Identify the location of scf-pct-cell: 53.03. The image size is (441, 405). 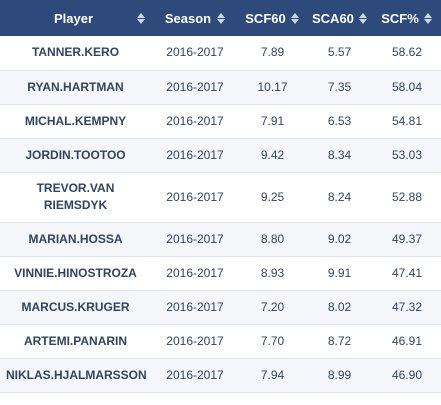
(407, 154).